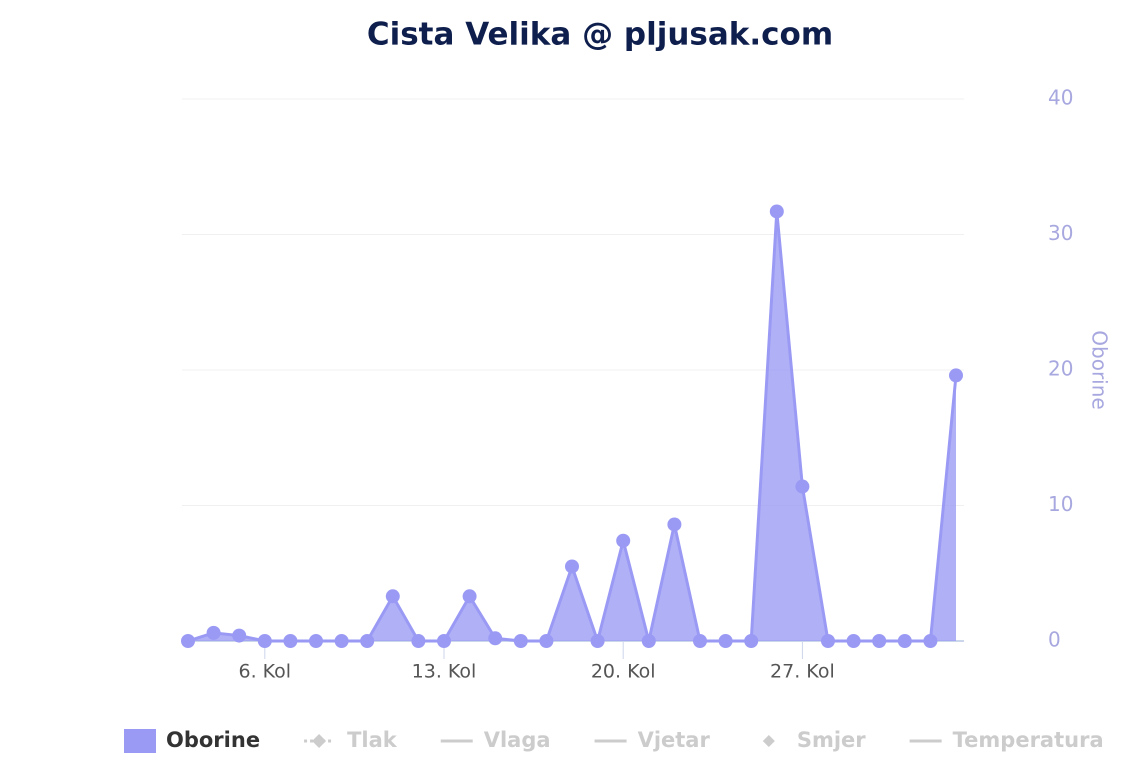 This screenshot has width=1124, height=766. I want to click on x-tick-label: 27. Kol, so click(802, 672).